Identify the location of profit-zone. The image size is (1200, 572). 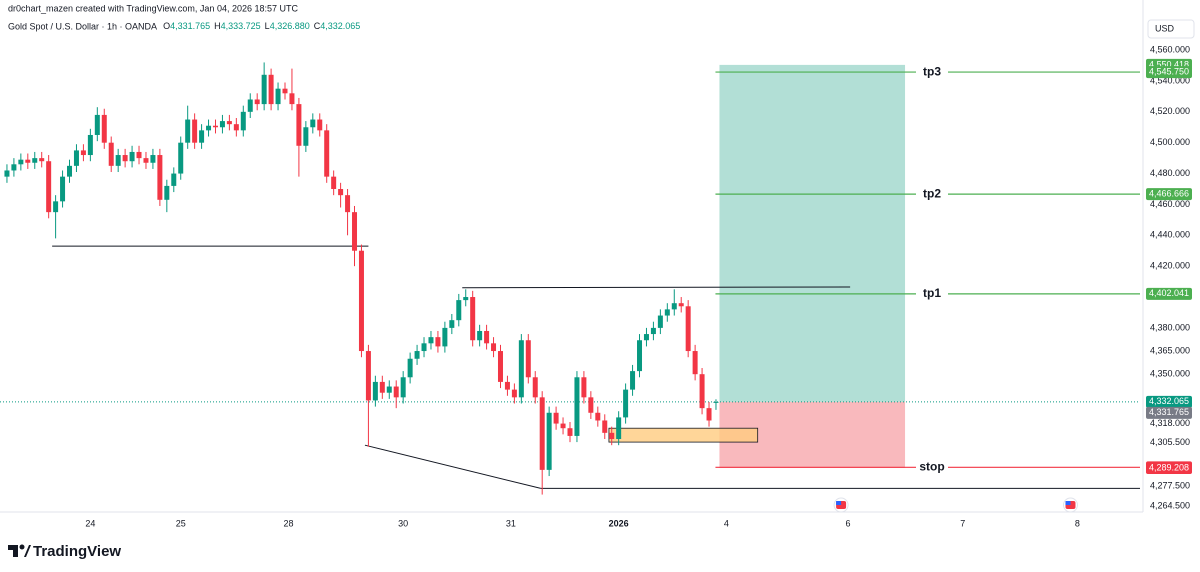
(812, 233).